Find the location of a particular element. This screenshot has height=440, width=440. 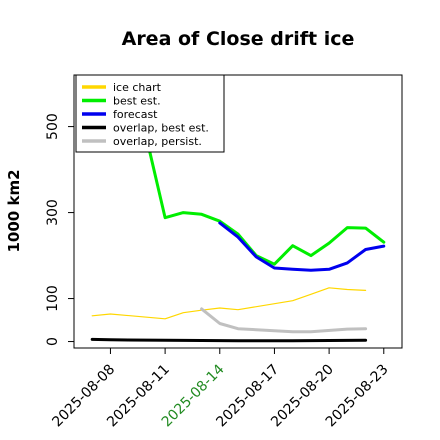

legend-entry: overlap, persist. is located at coordinates (157, 141).